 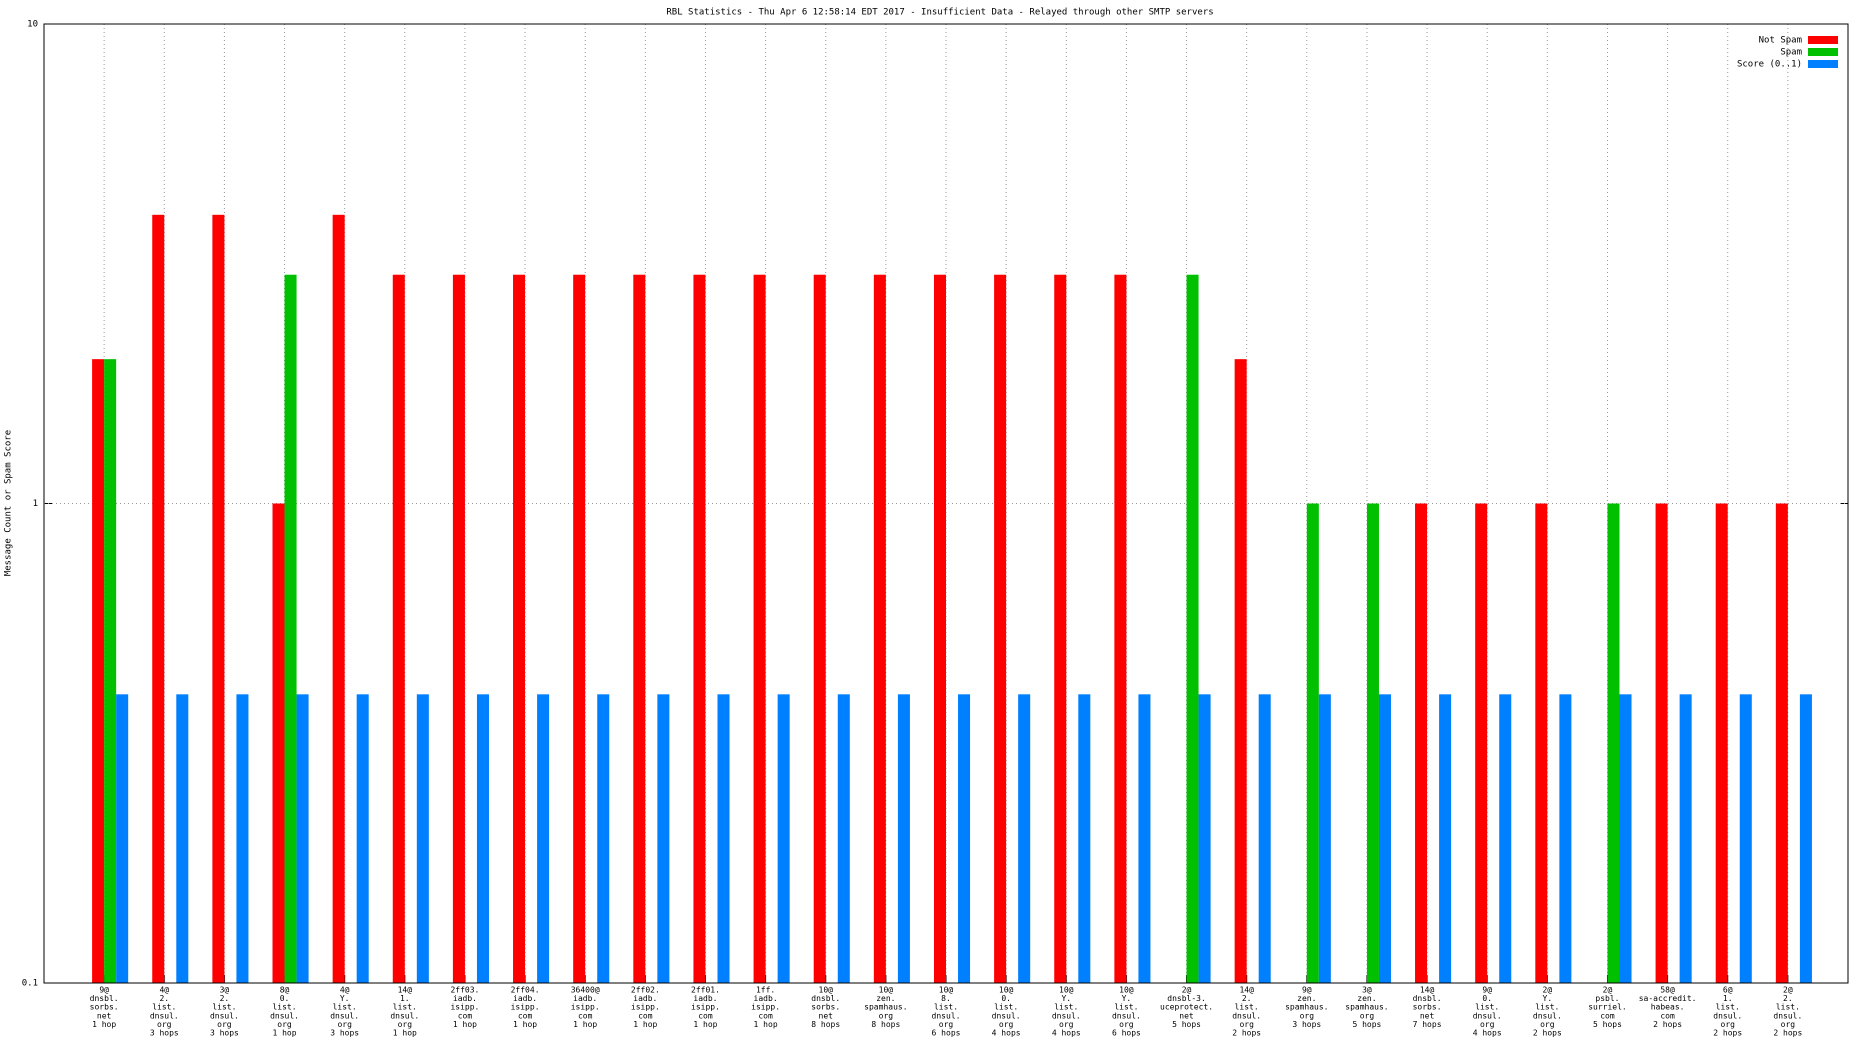 What do you see at coordinates (1607, 1007) in the screenshot?
I see `x-tick-label: surriel.` at bounding box center [1607, 1007].